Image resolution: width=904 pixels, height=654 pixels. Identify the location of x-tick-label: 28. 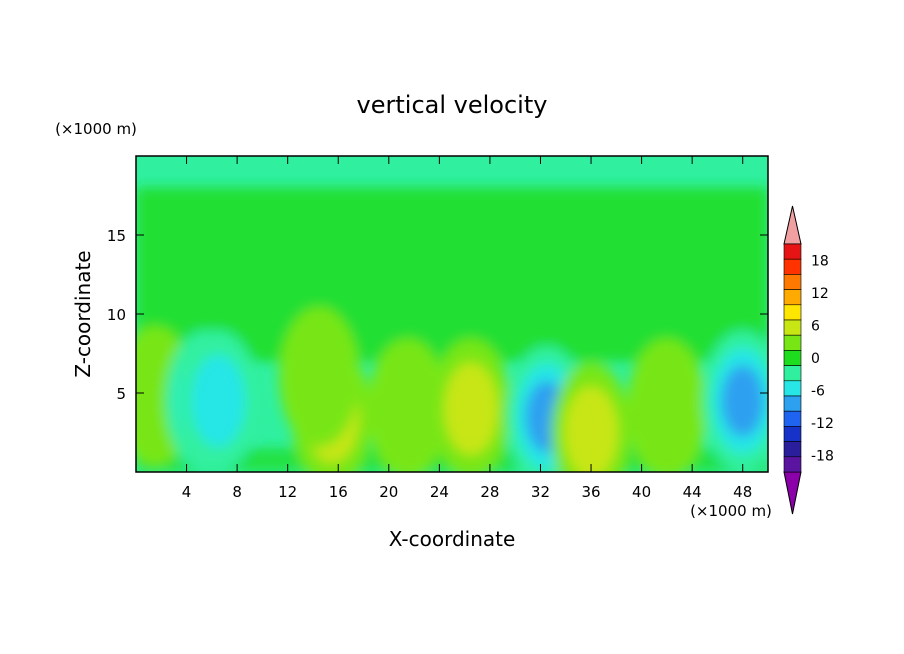
(489, 492).